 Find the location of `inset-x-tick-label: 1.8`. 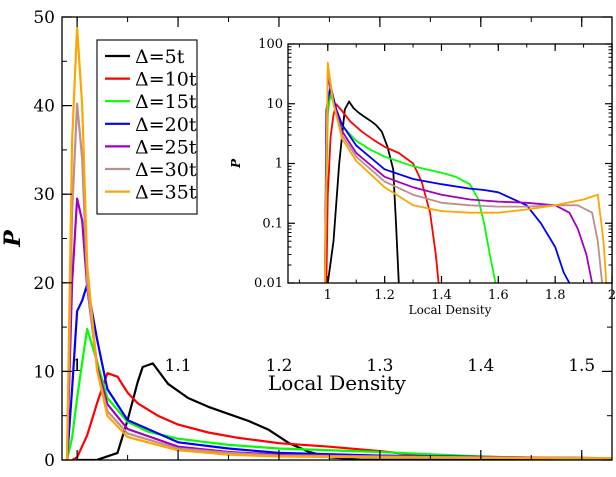

inset-x-tick-label: 1.8 is located at coordinates (555, 295).